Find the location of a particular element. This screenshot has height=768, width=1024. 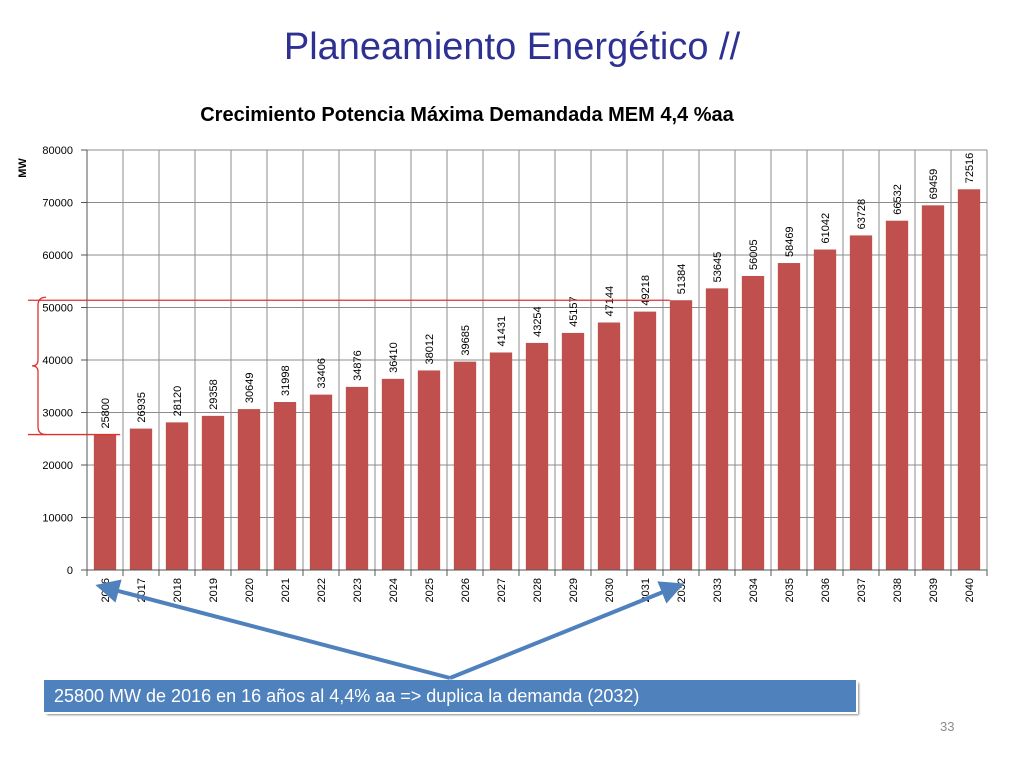

x-tick-label: 2033 is located at coordinates (718, 590).